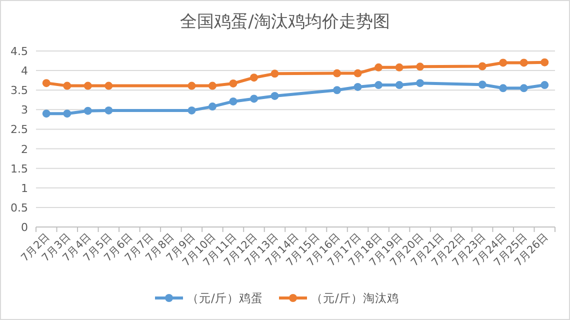 The height and width of the screenshot is (320, 570). I want to click on y-tick-label: 0.5, so click(19, 207).